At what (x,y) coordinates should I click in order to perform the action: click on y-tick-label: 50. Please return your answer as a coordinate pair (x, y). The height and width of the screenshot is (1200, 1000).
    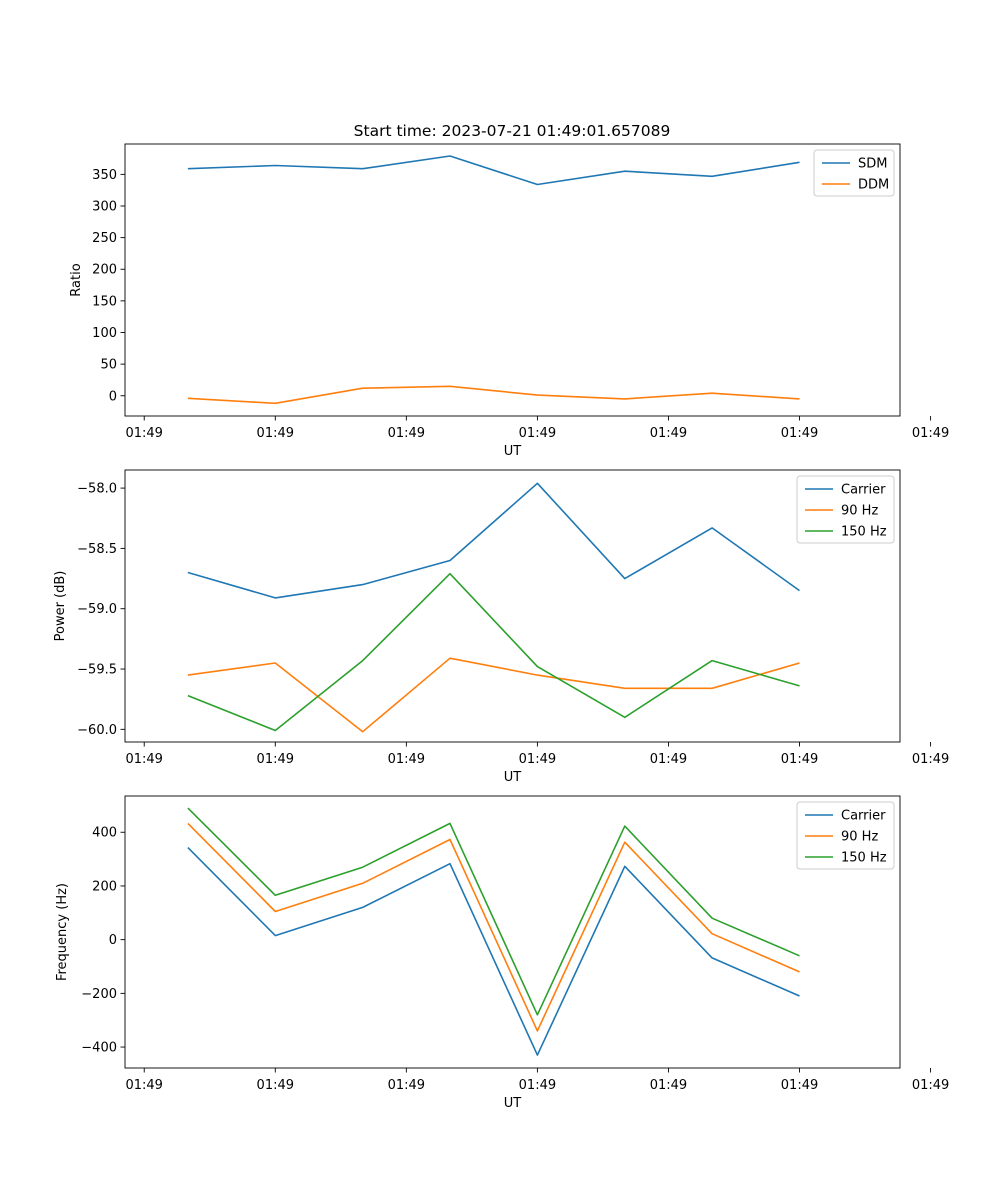
    Looking at the image, I should click on (108, 365).